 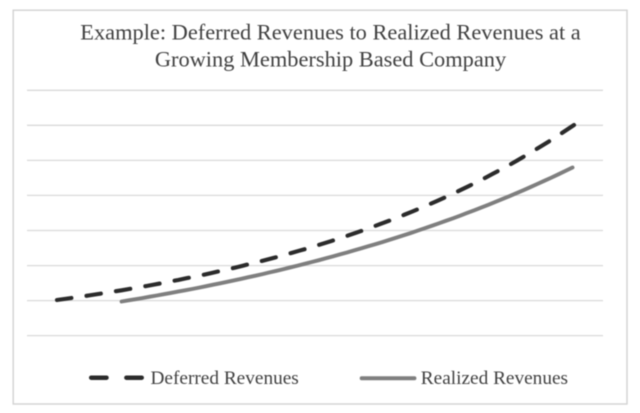 I want to click on svg-text: Realized Revenues, so click(x=494, y=378).